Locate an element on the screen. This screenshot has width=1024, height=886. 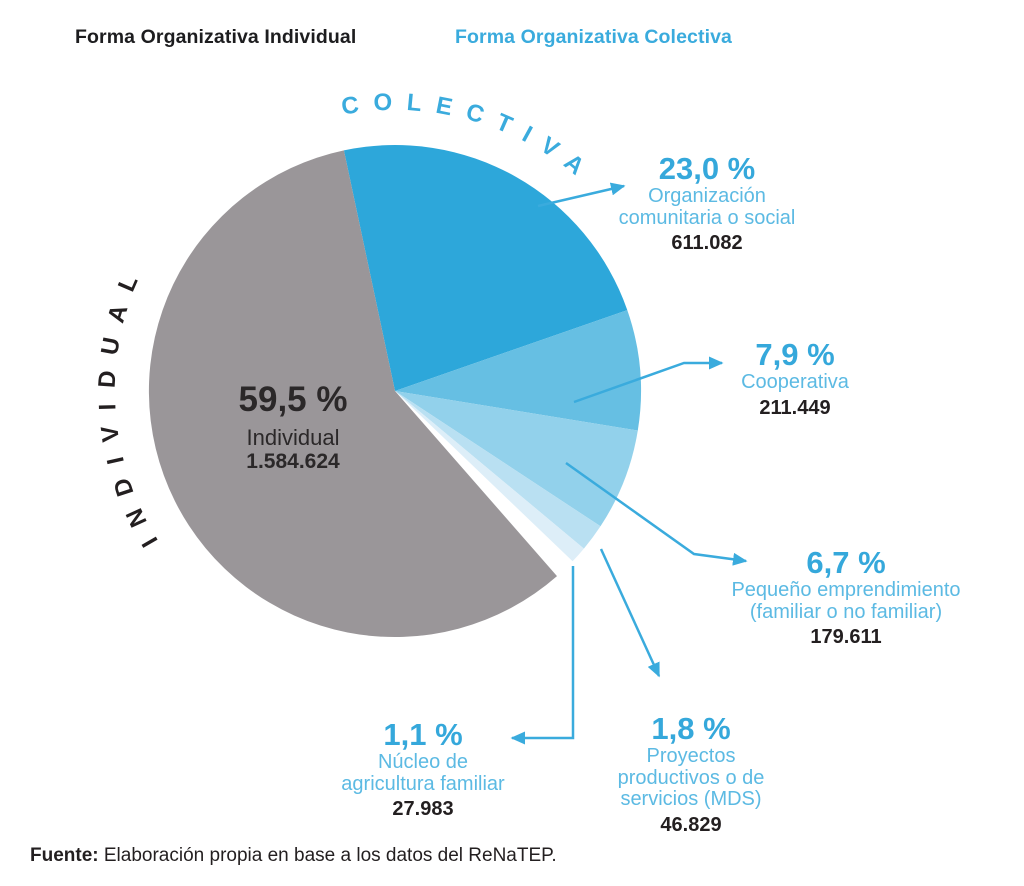
slice-count: 1.584.624 is located at coordinates (293, 461).